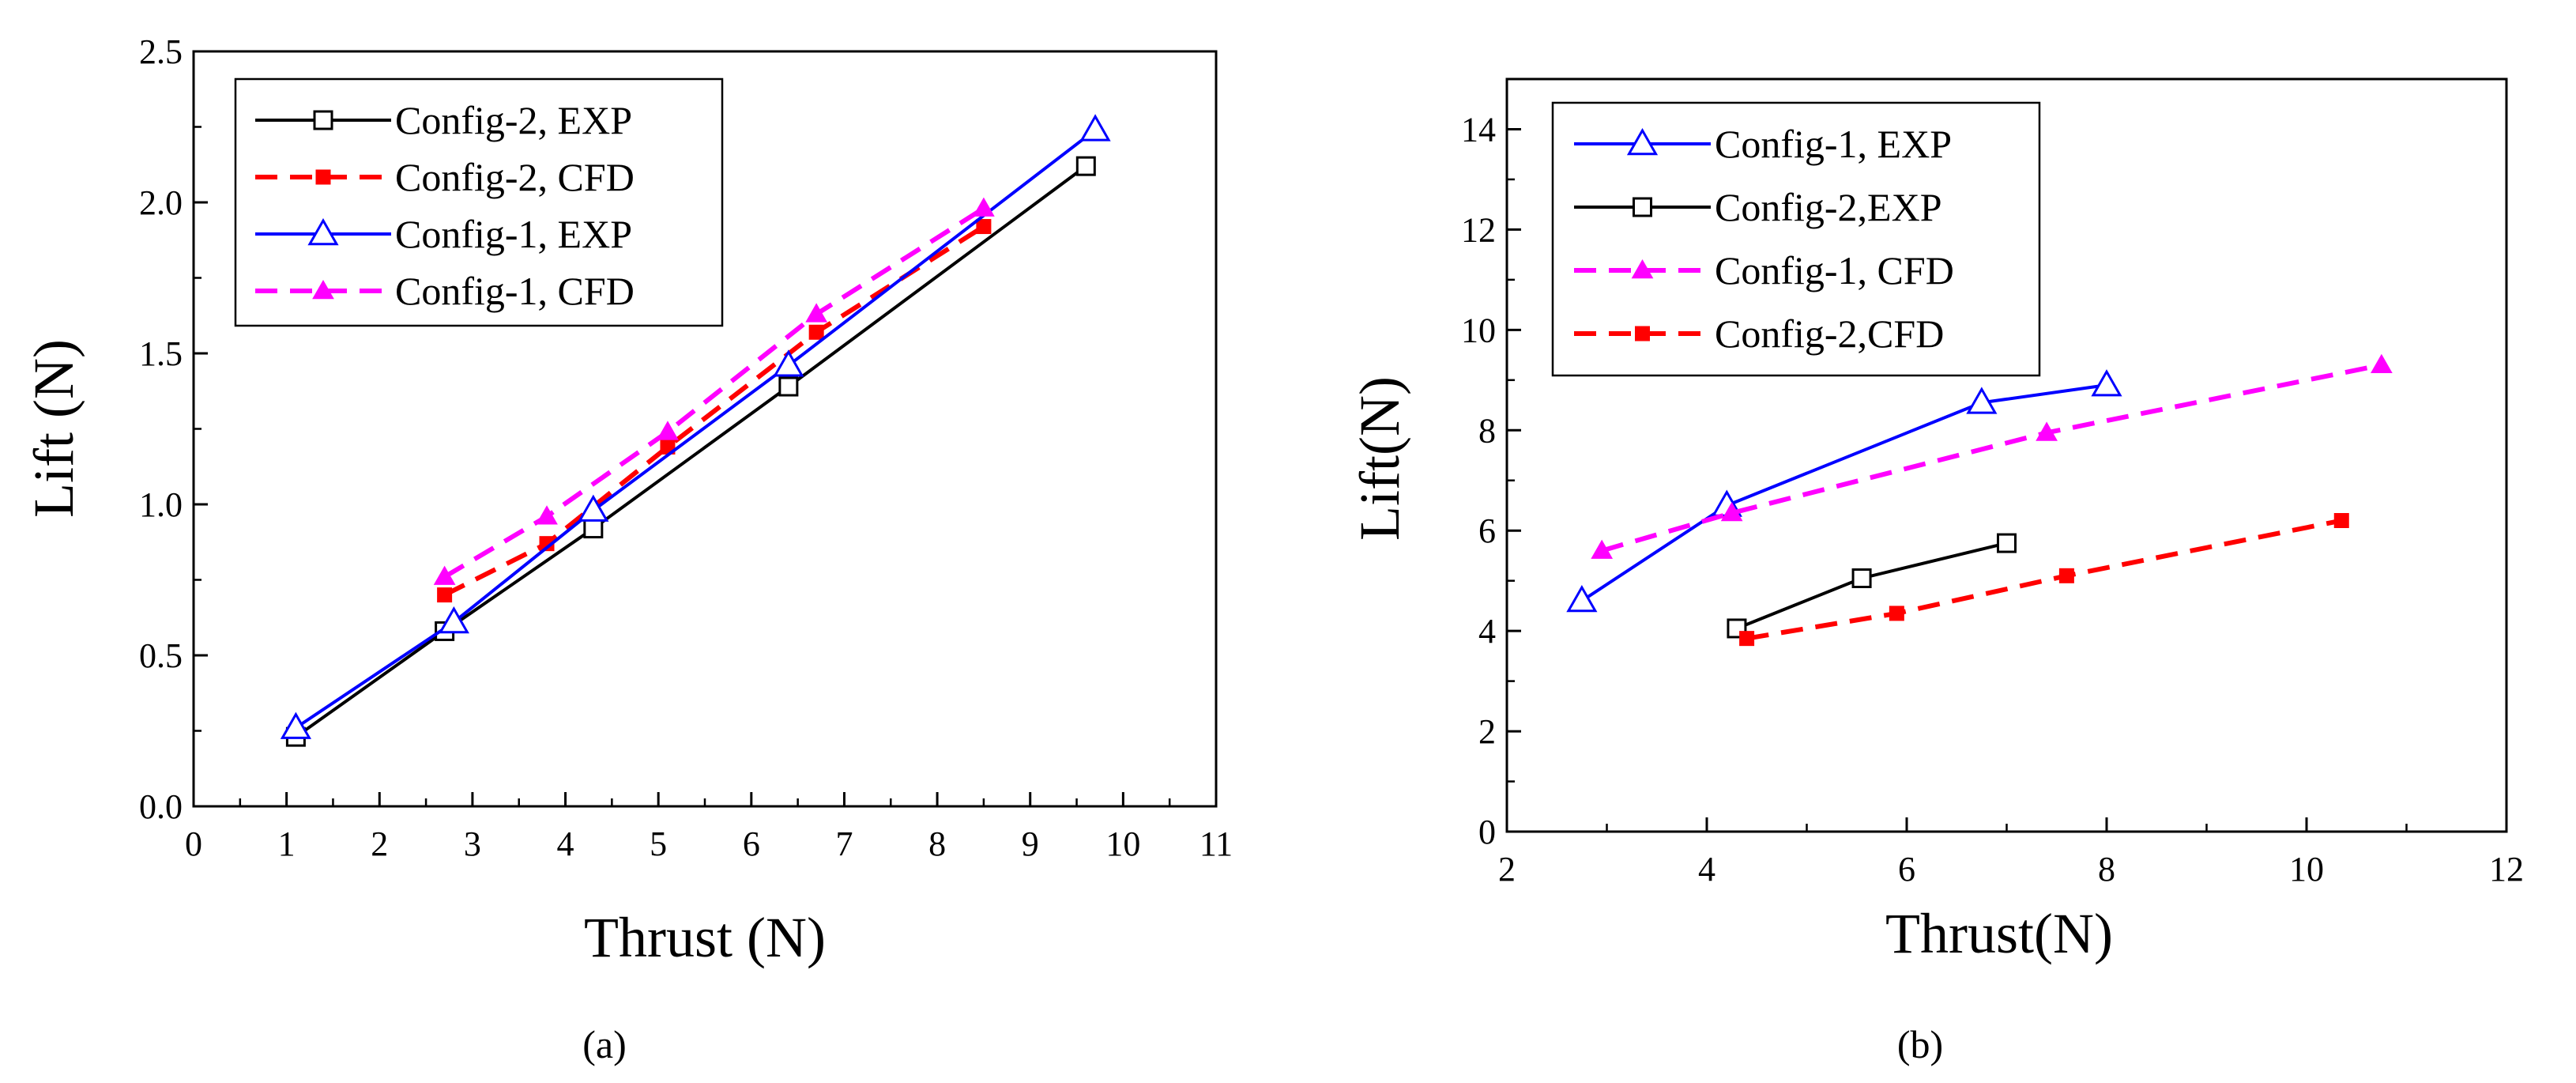 The height and width of the screenshot is (1083, 2576). Describe the element at coordinates (379, 844) in the screenshot. I see `chart-a-x-tick-label: 2` at that location.